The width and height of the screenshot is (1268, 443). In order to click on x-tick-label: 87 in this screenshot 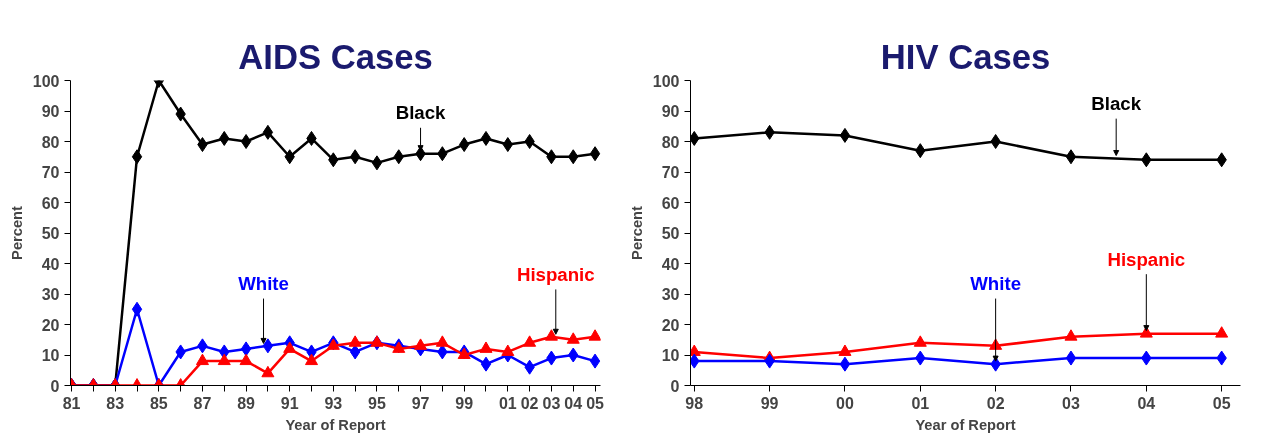, I will do `click(202, 403)`.